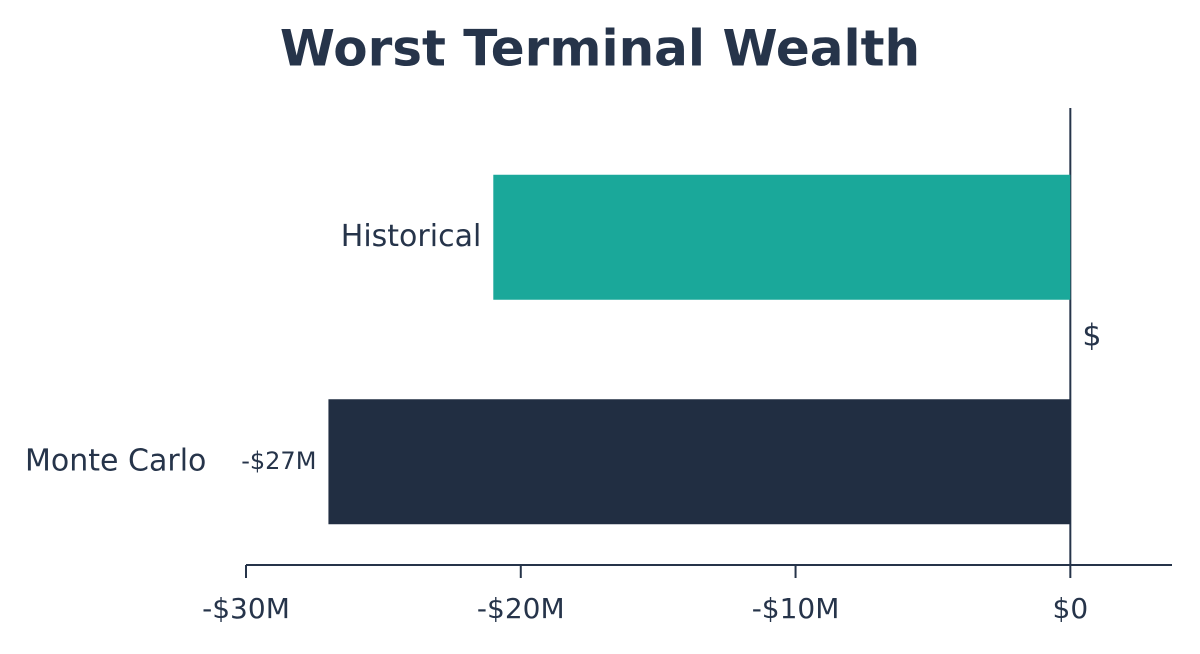 The width and height of the screenshot is (1200, 654). I want to click on x-tick-label: -$10M, so click(796, 608).